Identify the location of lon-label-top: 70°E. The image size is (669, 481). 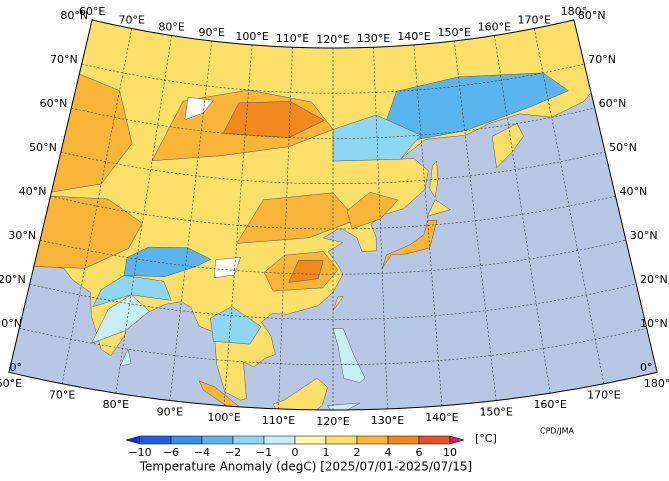
(132, 19).